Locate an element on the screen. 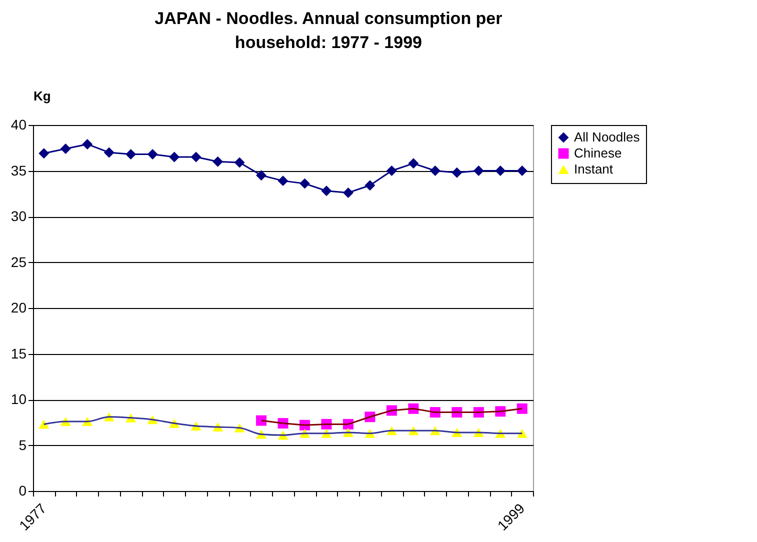 This screenshot has height=542, width=757. legend-label: Chinese is located at coordinates (598, 153).